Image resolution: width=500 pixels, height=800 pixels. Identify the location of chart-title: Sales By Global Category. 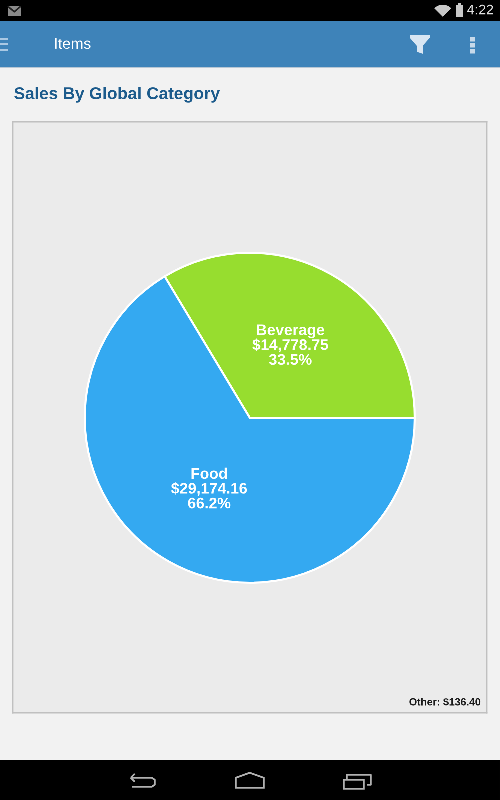
(117, 95).